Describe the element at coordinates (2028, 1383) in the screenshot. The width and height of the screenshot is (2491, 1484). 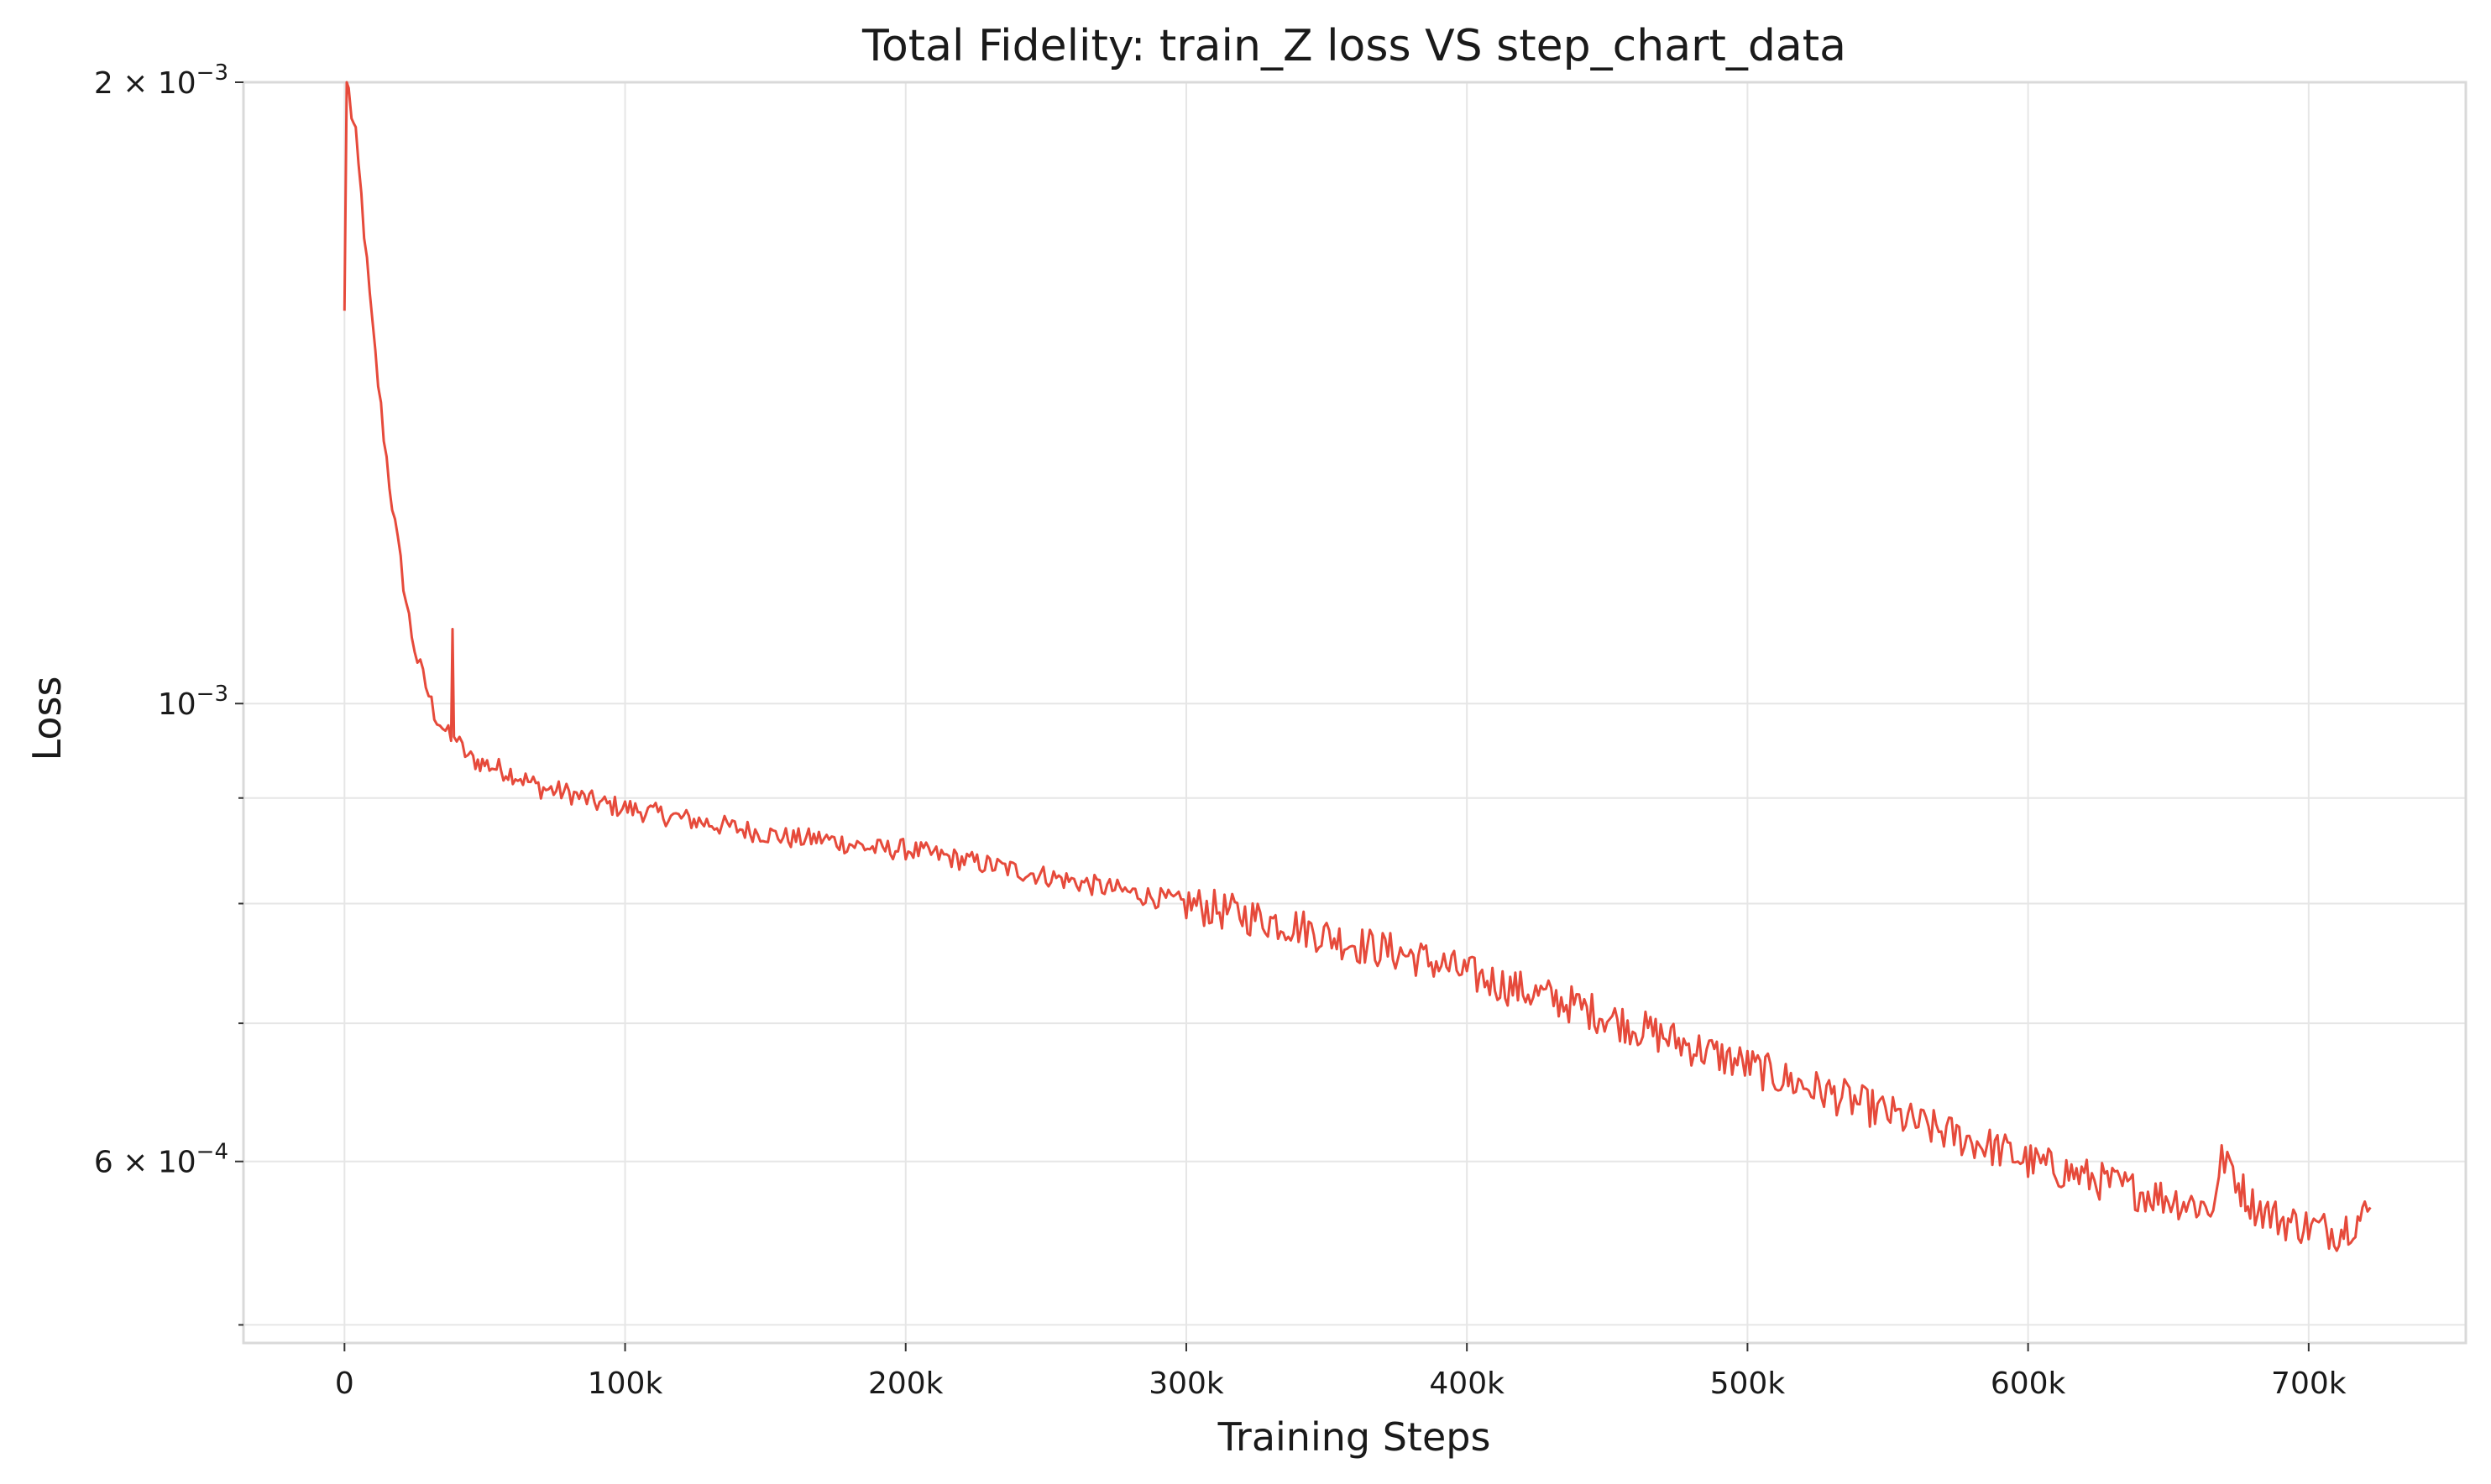
I see `x-tick-label: 600k` at that location.